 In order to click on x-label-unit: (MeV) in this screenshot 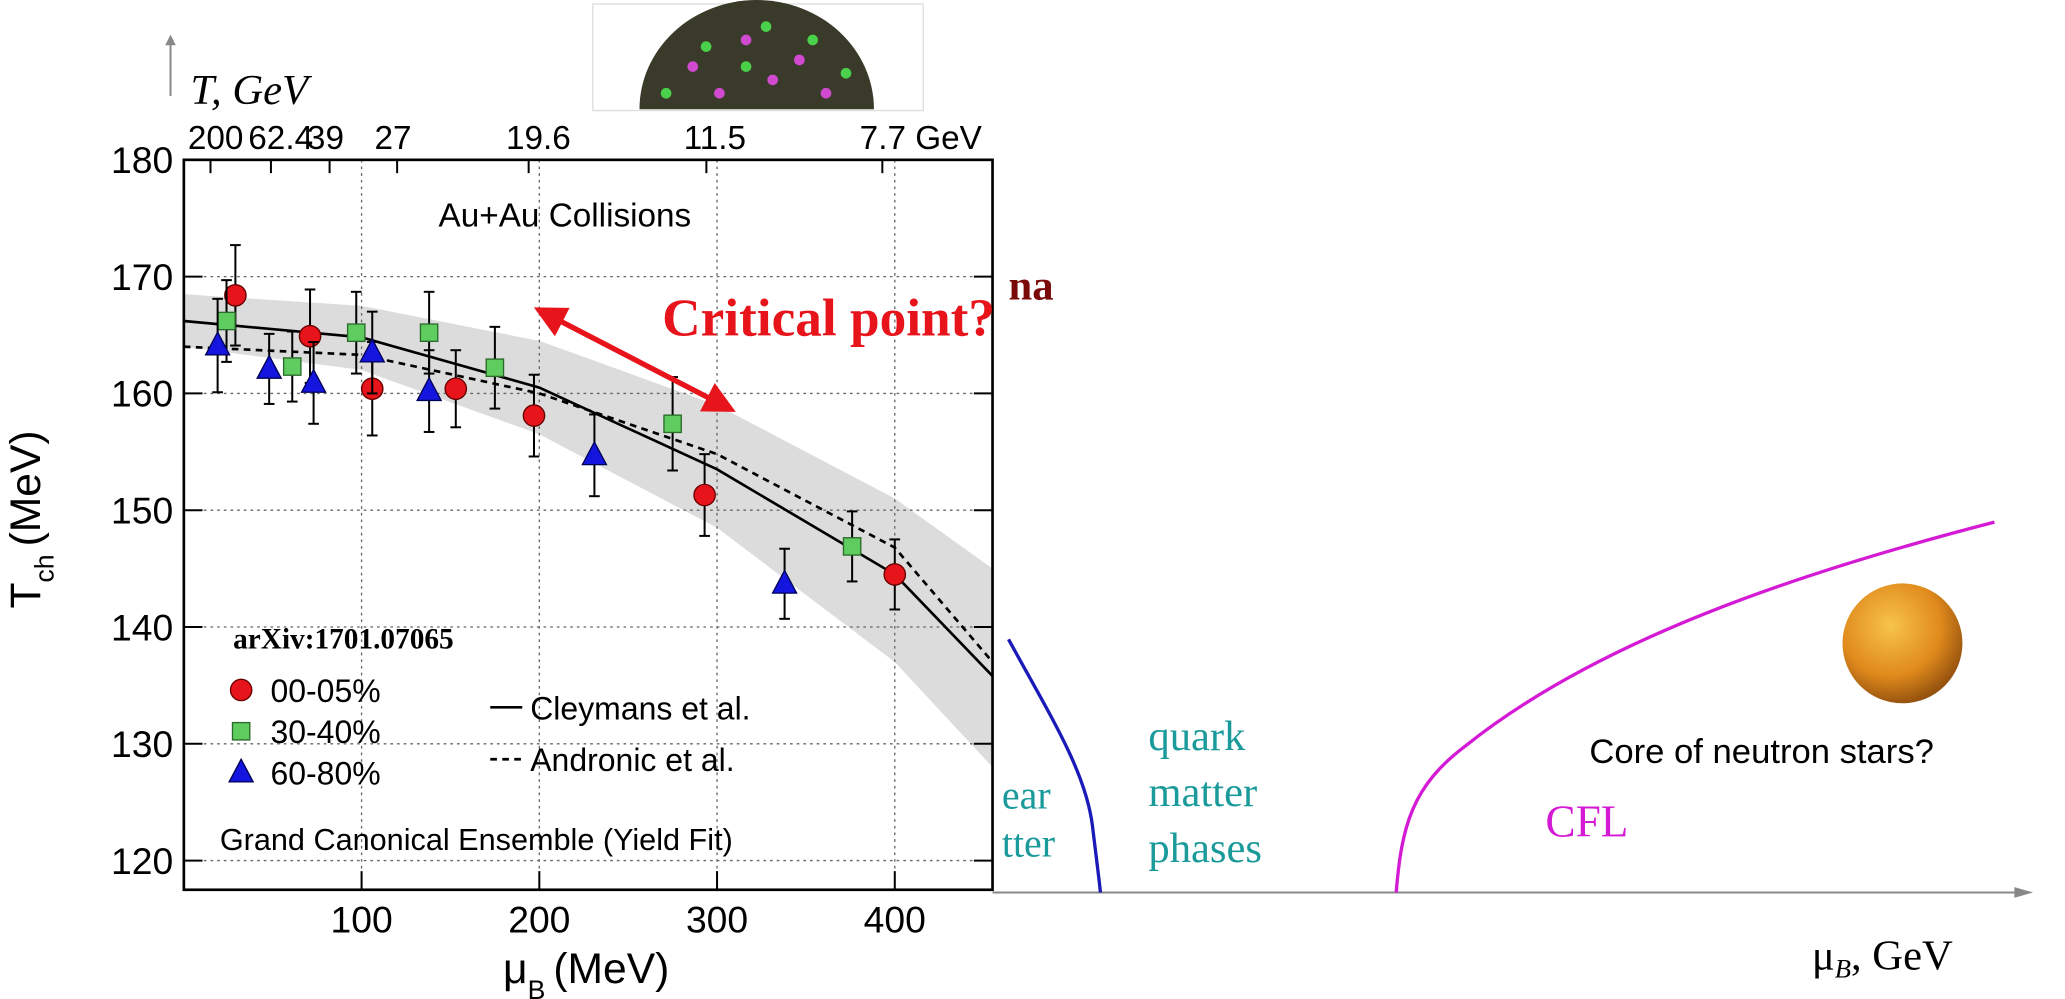, I will do `click(611, 969)`.